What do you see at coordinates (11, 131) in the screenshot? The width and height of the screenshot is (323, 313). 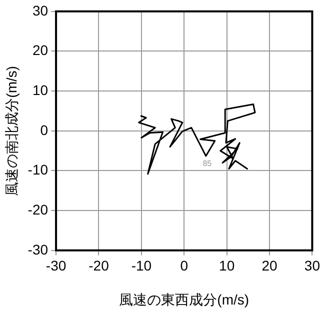 I see `y-axis-title: 風速の南北成分(m/s)` at bounding box center [11, 131].